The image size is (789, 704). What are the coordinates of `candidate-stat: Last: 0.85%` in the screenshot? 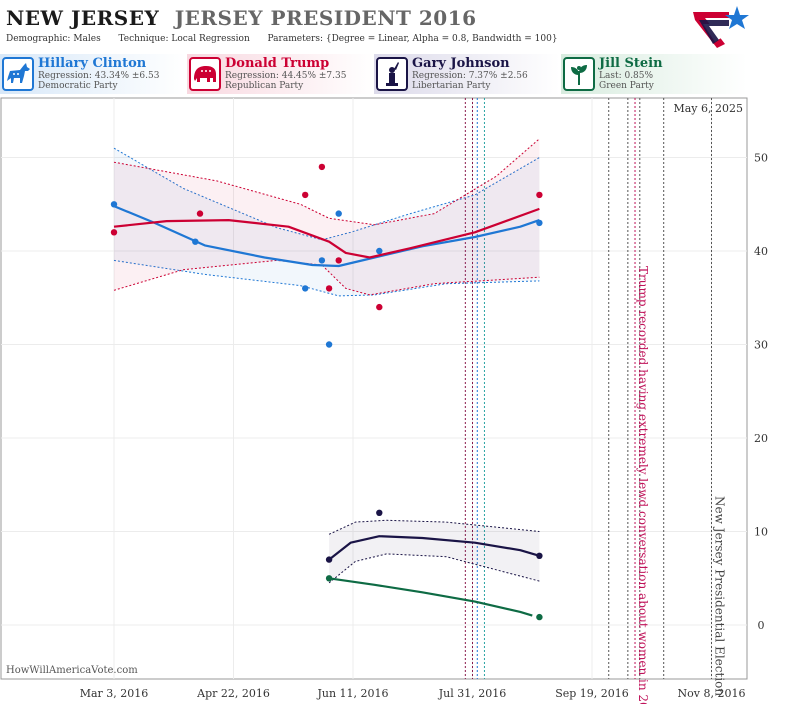 It's located at (626, 76).